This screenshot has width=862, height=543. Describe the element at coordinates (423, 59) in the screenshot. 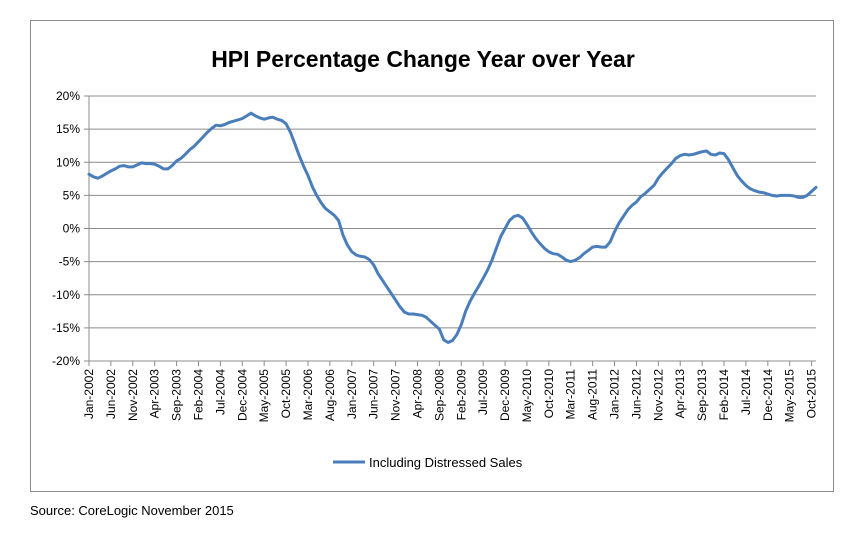

I see `chart-title: HPI Percentage Change Year over Year` at that location.